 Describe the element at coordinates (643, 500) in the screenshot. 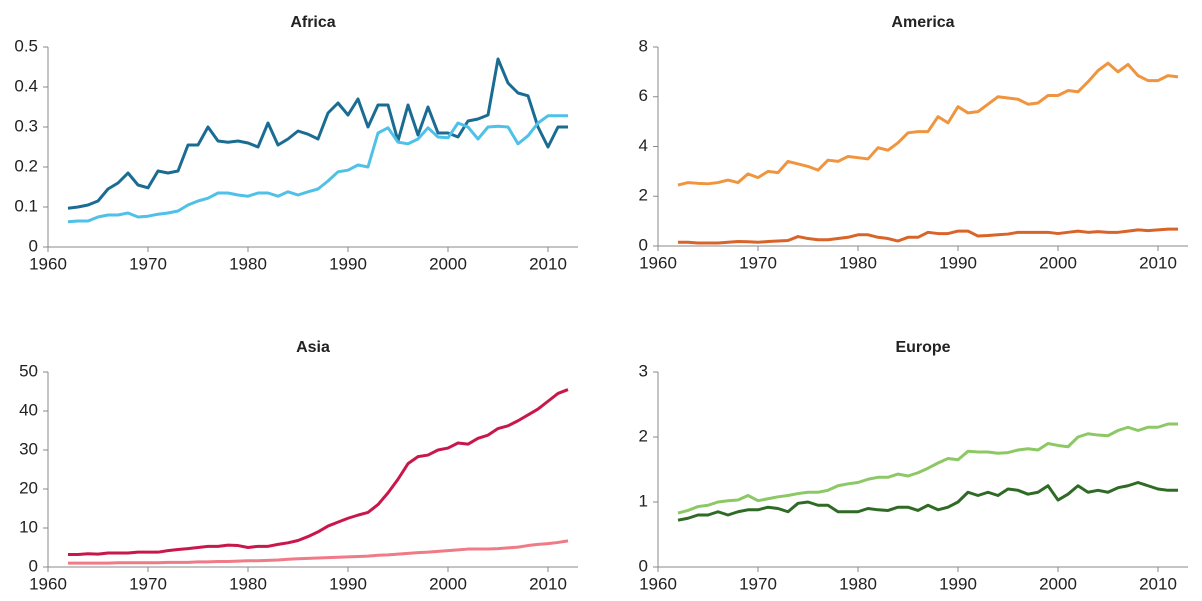

I see `y-tick-label: 1` at that location.